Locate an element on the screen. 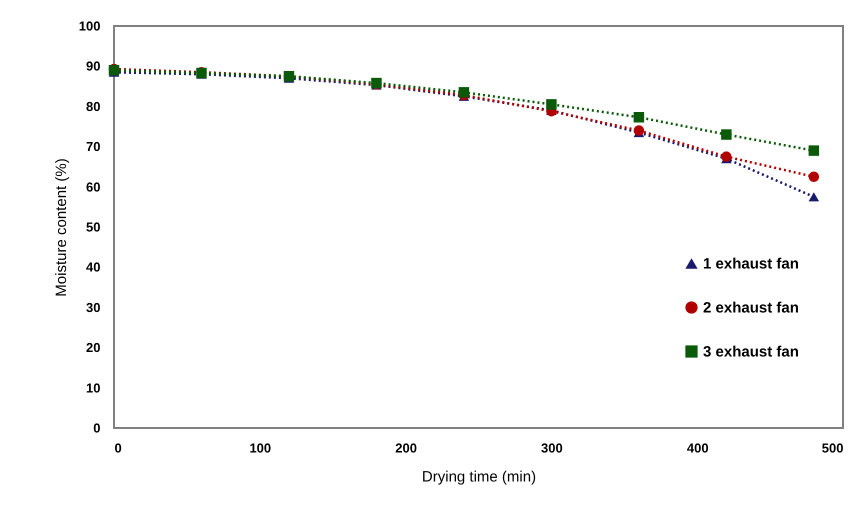 The width and height of the screenshot is (865, 521). x-tick-label: 100 is located at coordinates (260, 448).